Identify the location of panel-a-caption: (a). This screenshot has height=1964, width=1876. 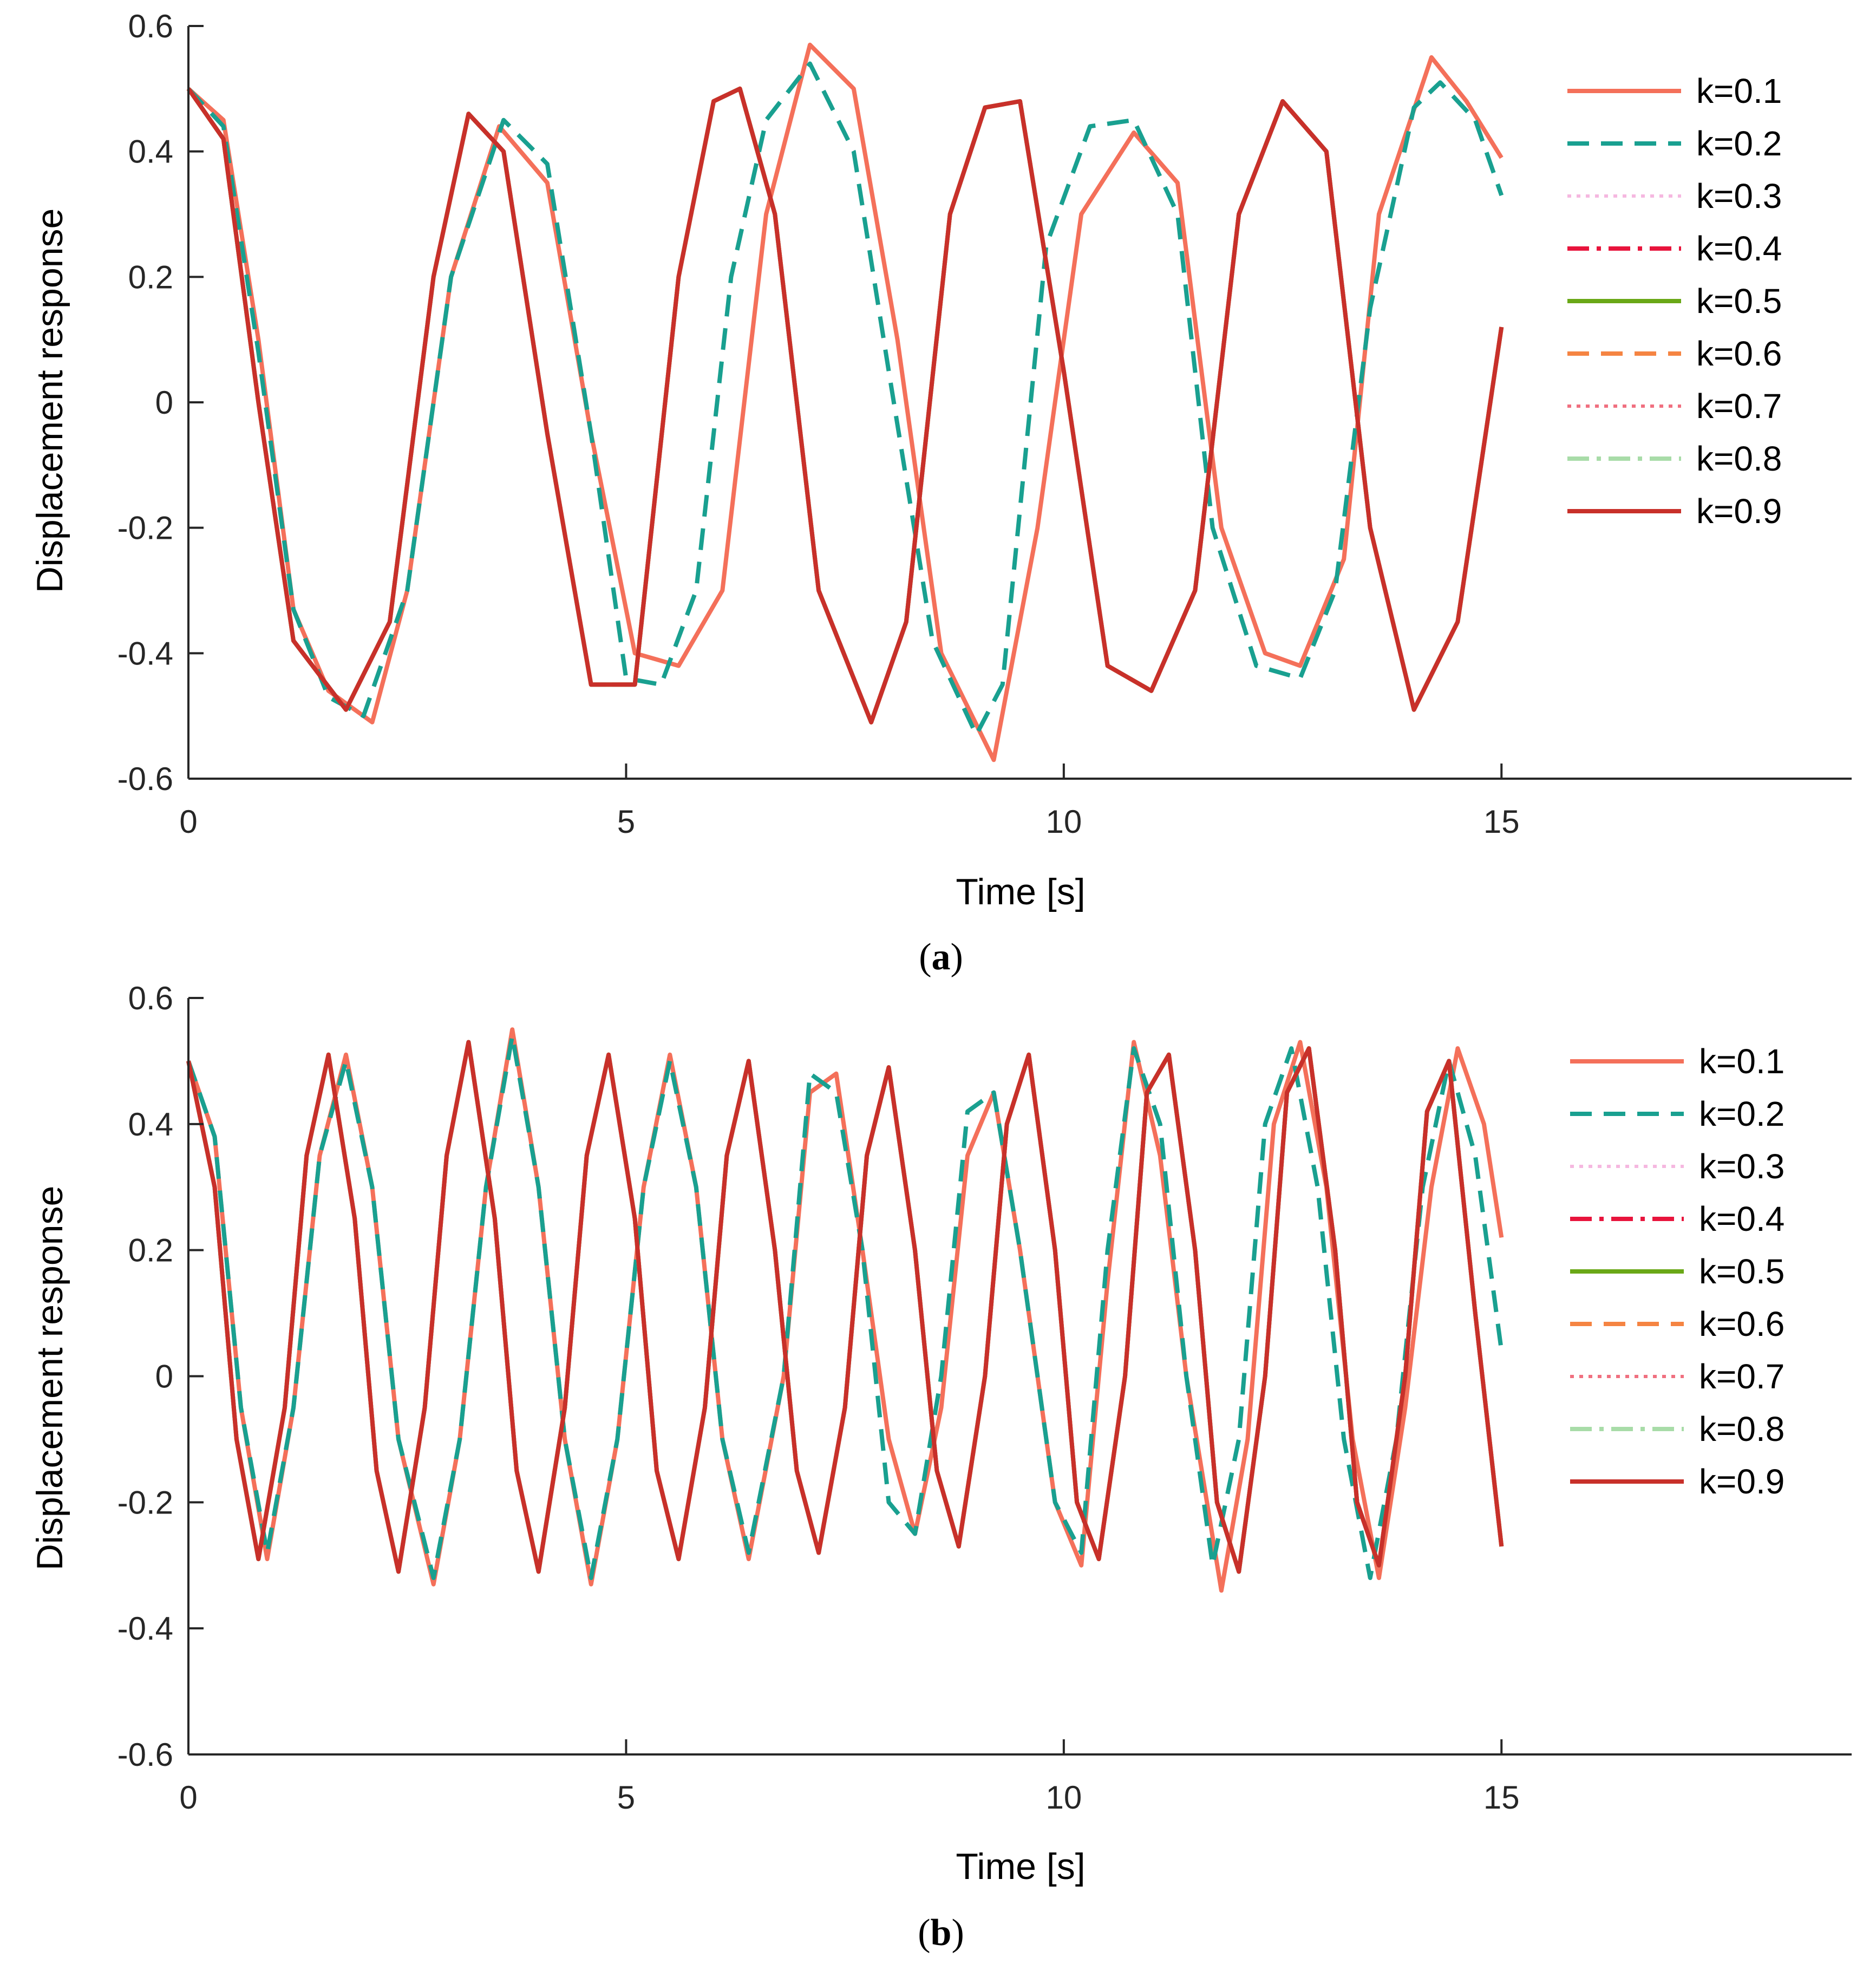
(941, 957).